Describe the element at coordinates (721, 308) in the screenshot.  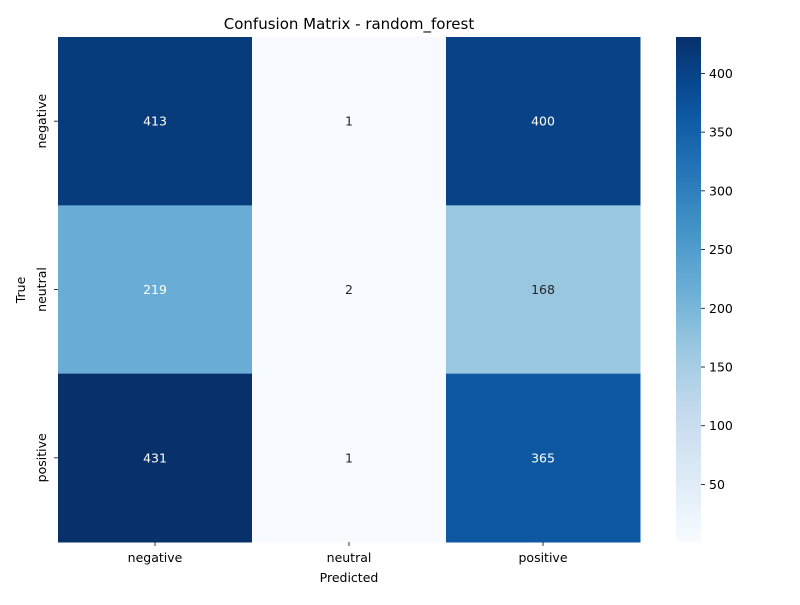
I see `colorbar-tick-label: 200` at that location.